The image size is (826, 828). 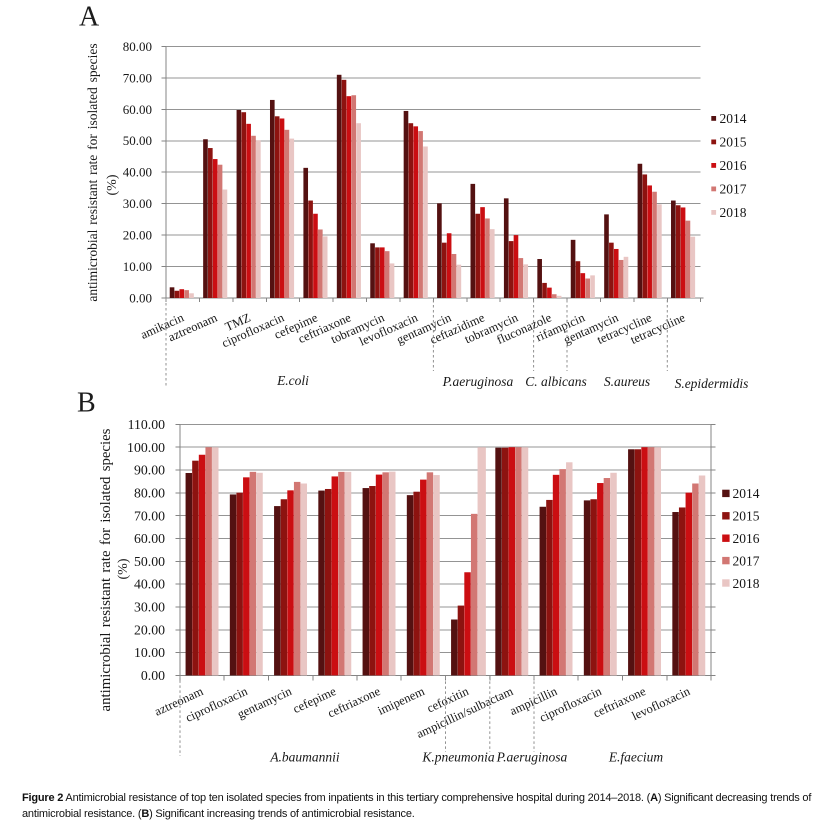 I want to click on svg-text: 110.00, so click(x=147, y=424).